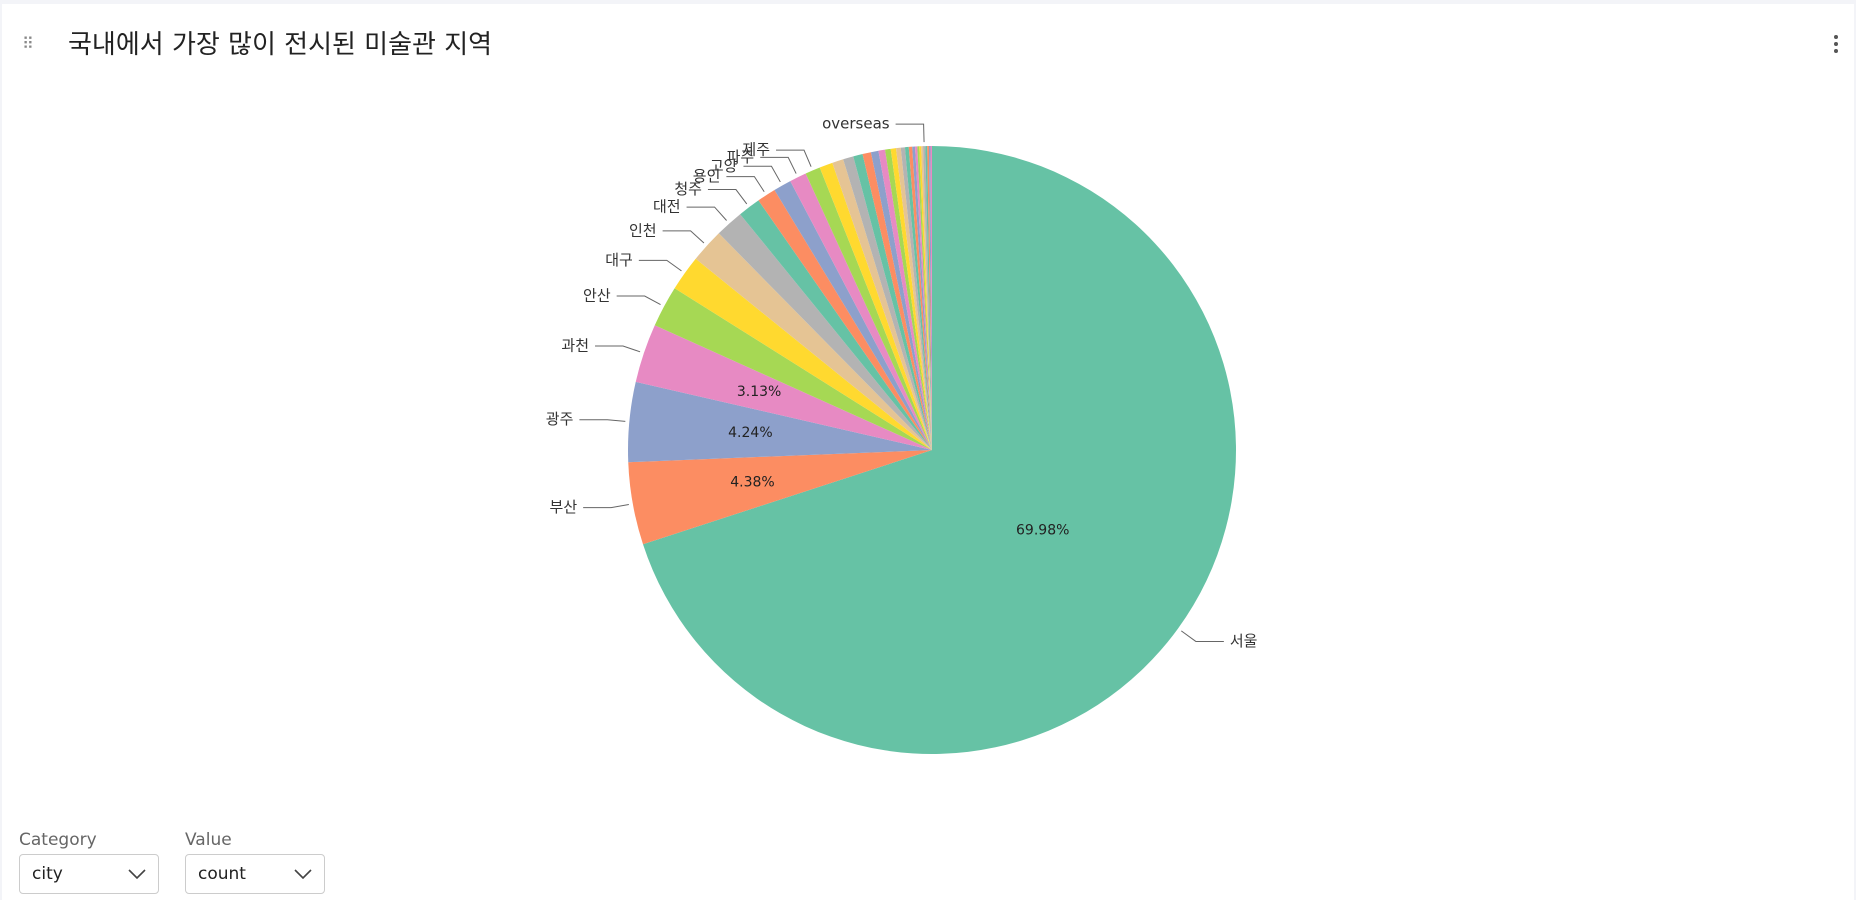 The height and width of the screenshot is (900, 1856). What do you see at coordinates (759, 392) in the screenshot?
I see `value-label: 3.13%` at bounding box center [759, 392].